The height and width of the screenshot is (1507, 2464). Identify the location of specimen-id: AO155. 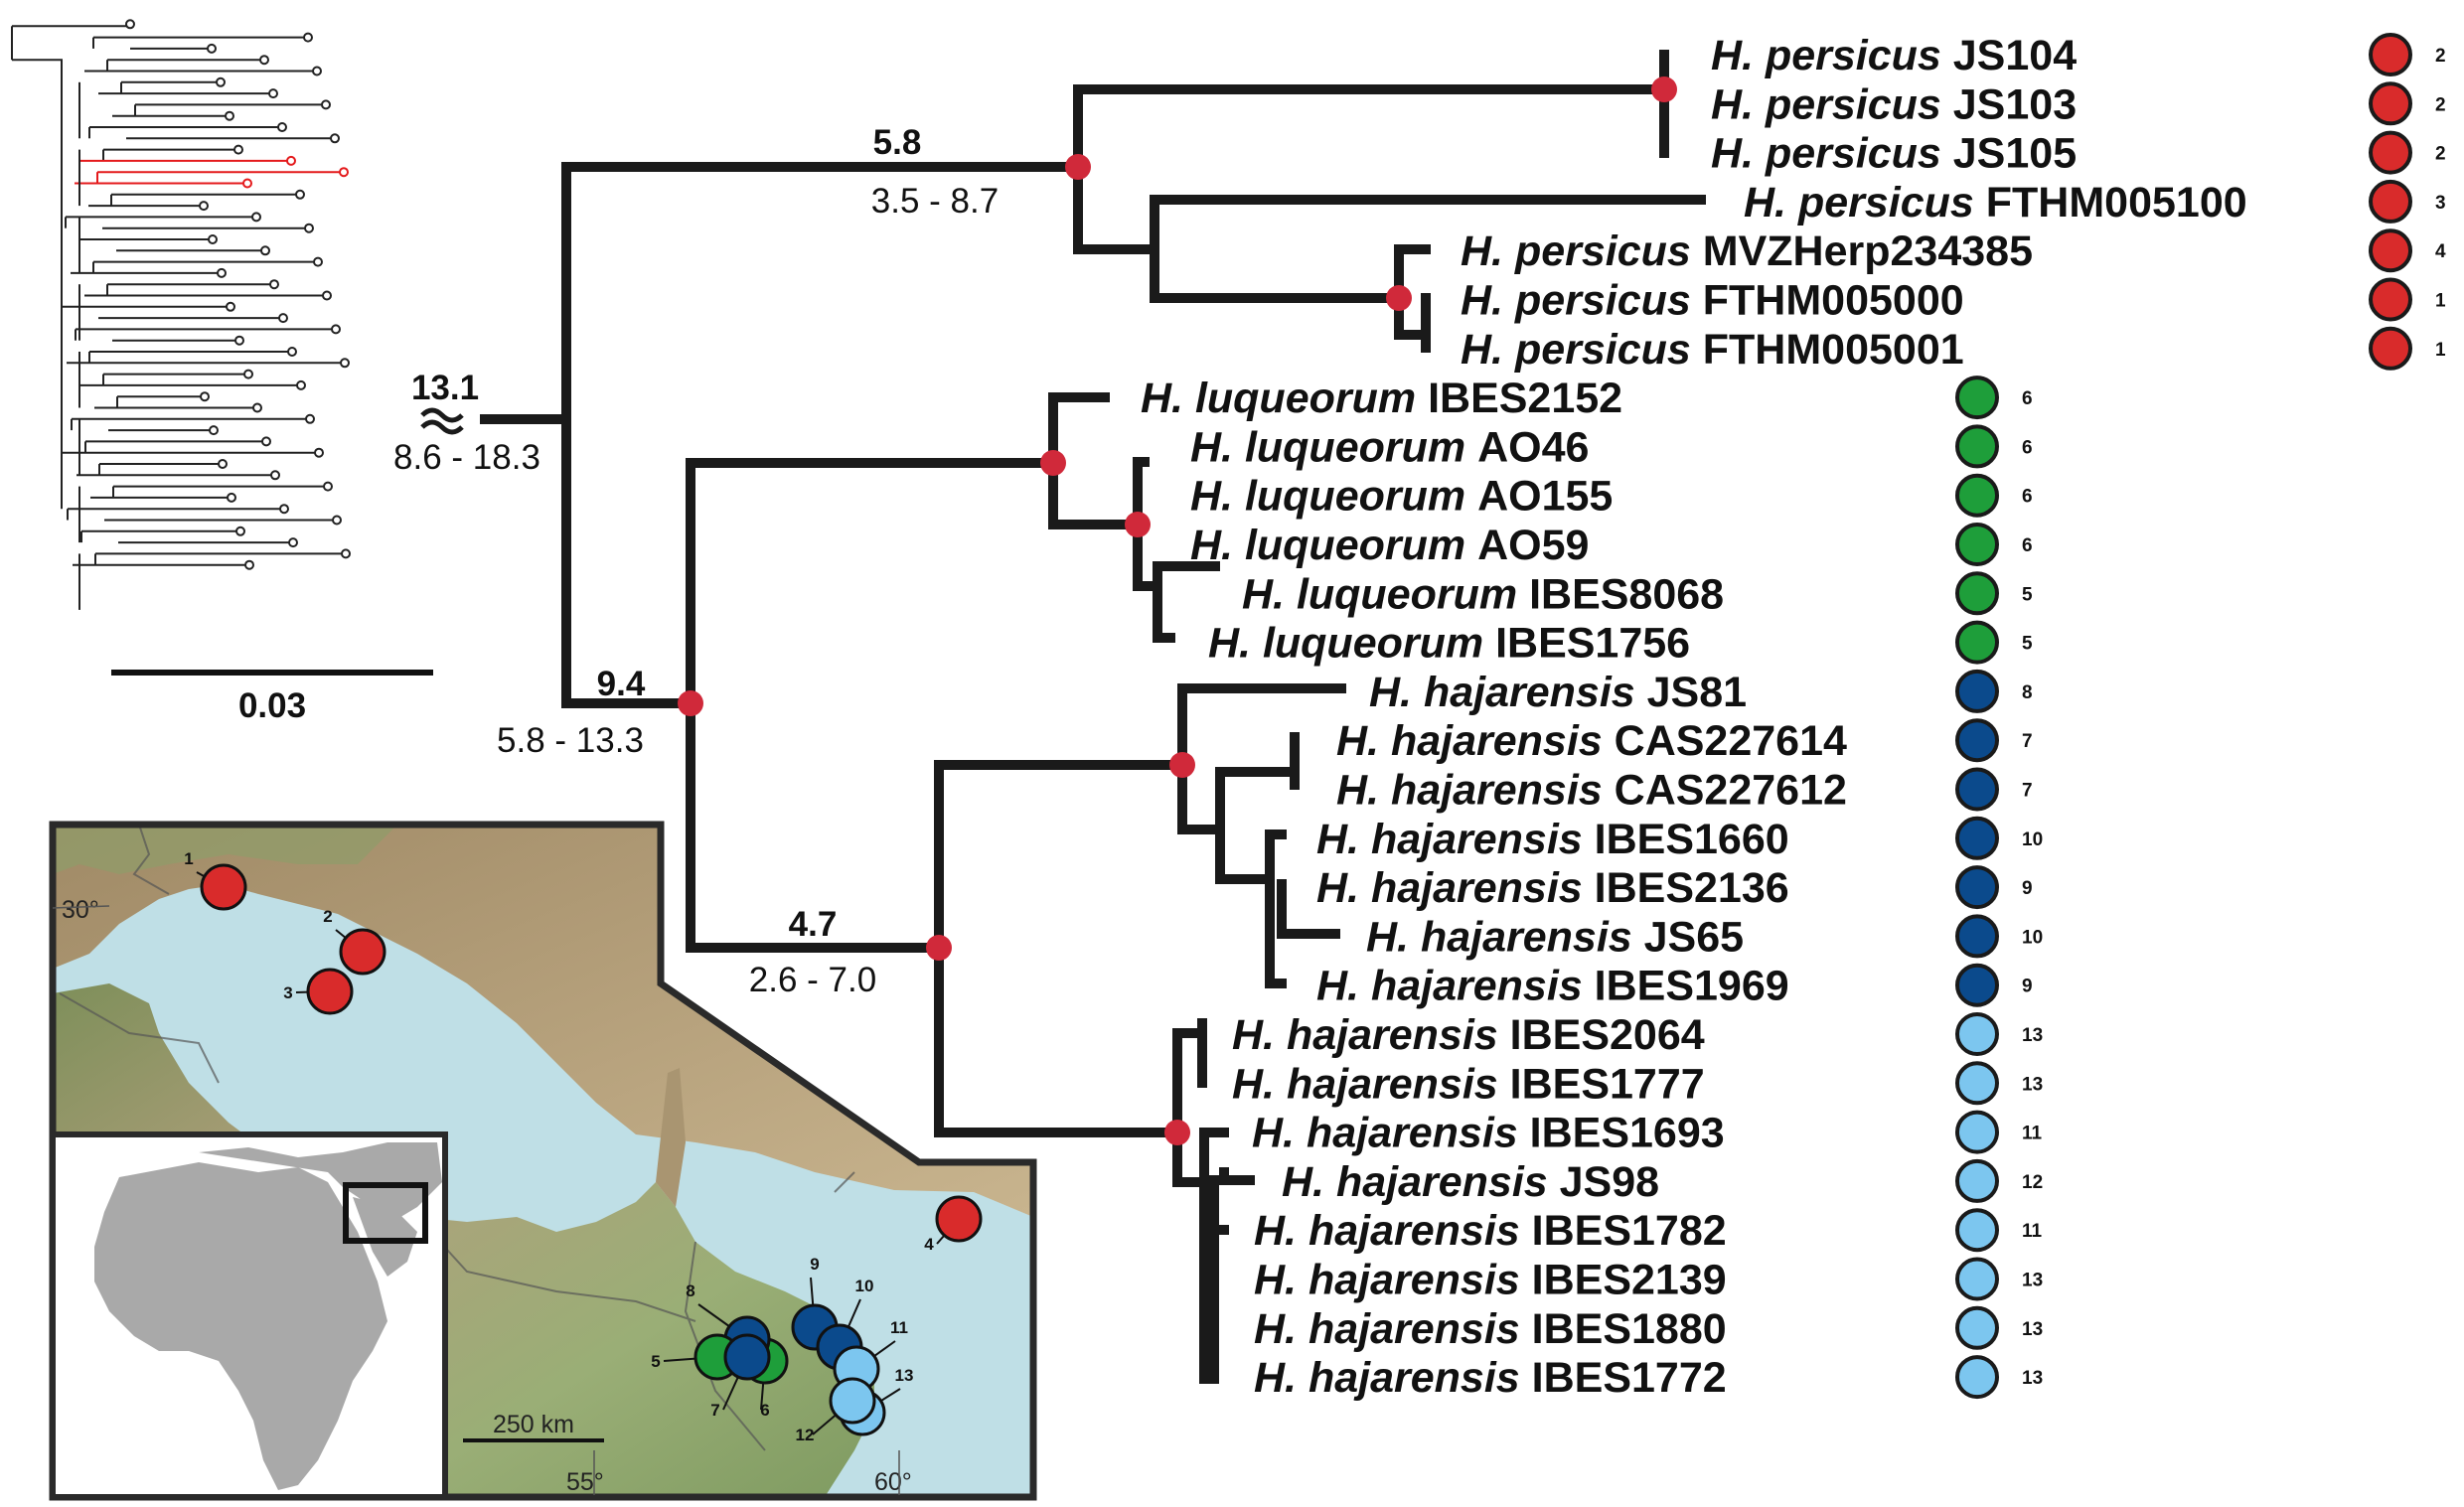
(1545, 497).